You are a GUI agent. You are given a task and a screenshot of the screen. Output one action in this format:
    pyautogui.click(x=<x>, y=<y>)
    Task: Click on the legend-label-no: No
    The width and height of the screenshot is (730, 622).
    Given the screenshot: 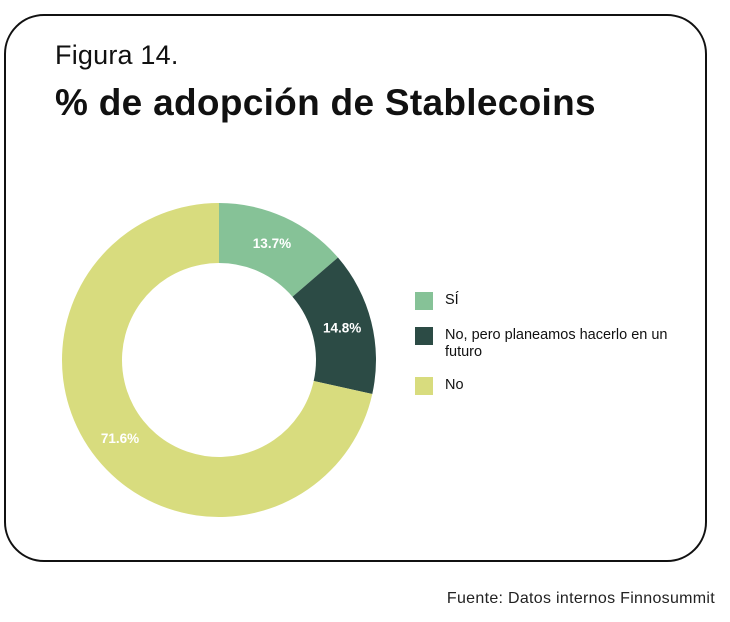 What is the action you would take?
    pyautogui.click(x=454, y=385)
    